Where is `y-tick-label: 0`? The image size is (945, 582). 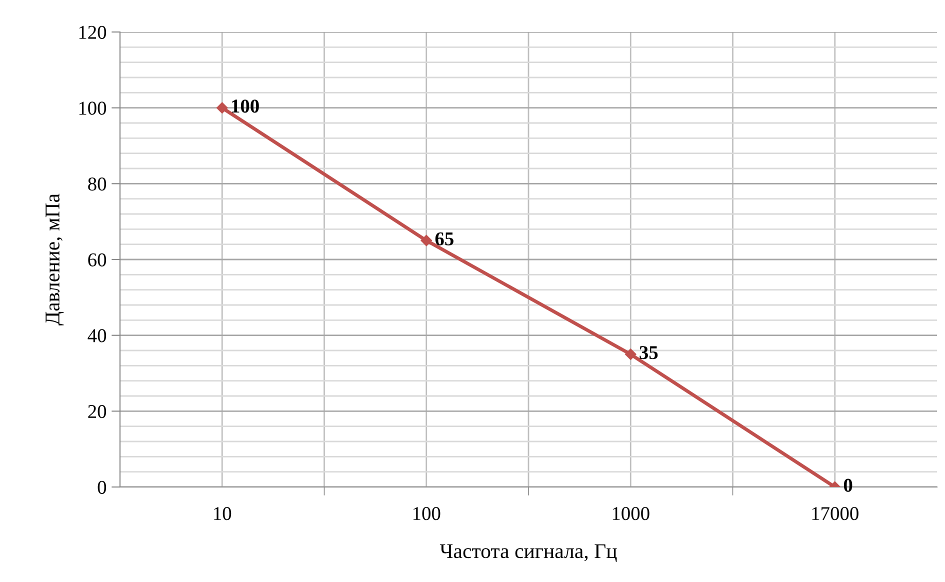
y-tick-label: 0 is located at coordinates (102, 487).